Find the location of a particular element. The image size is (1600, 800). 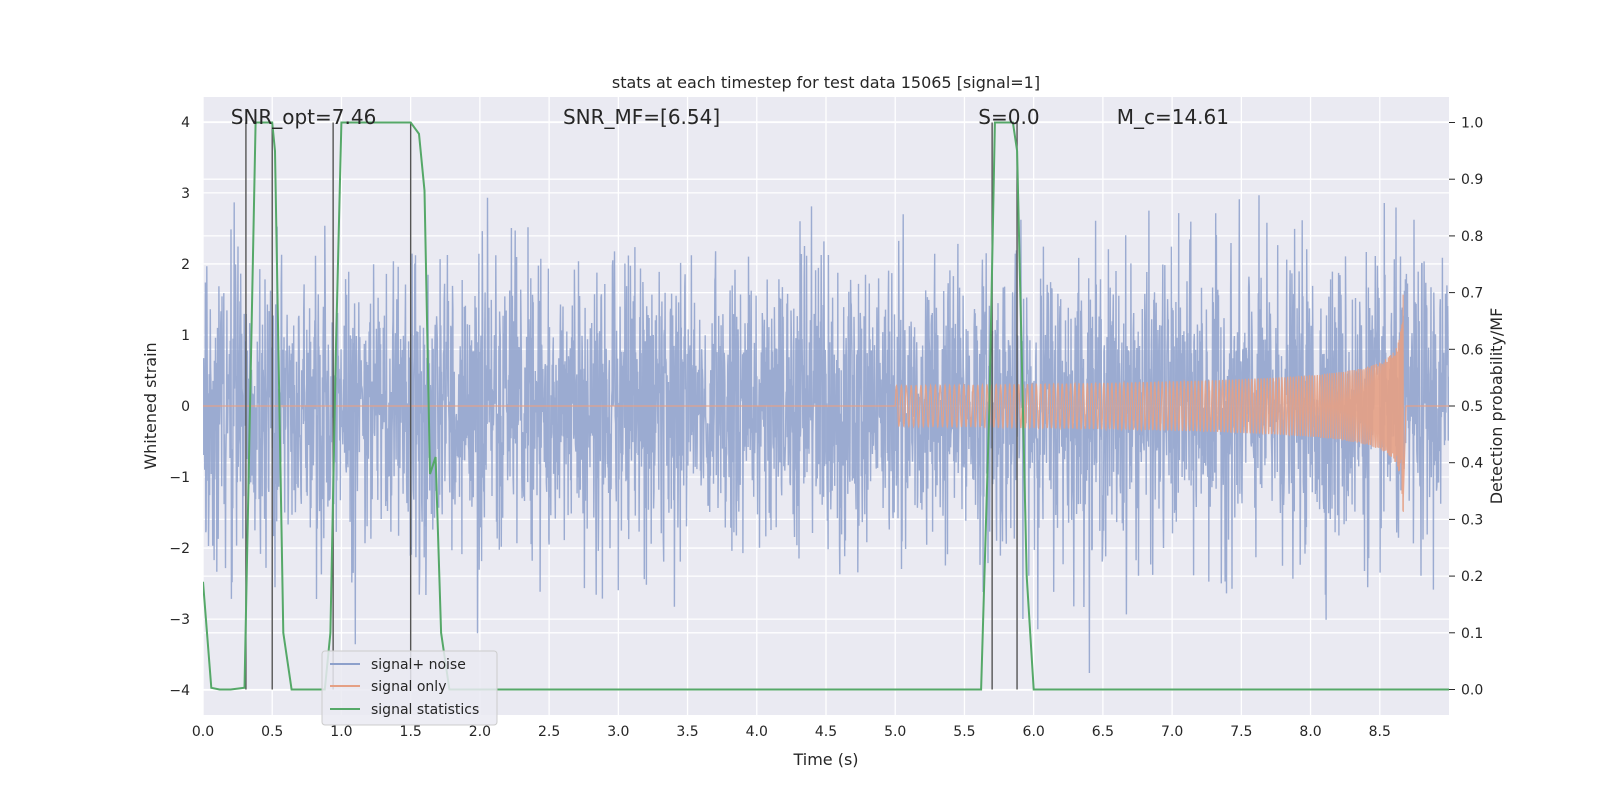

x-tick-label: 6.5 is located at coordinates (1103, 732).